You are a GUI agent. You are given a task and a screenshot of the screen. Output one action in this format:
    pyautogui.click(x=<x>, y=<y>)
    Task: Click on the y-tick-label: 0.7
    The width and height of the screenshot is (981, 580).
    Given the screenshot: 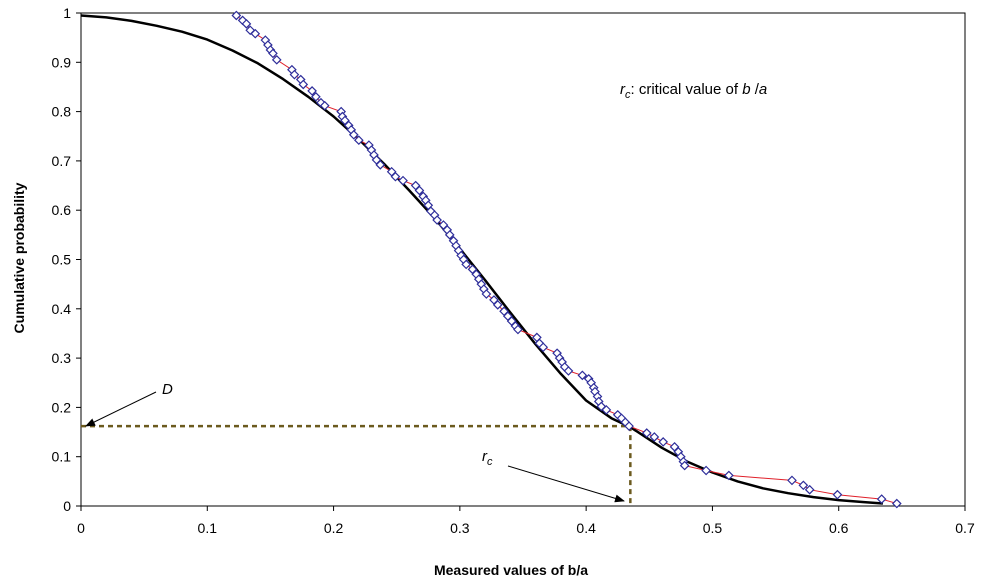 What is the action you would take?
    pyautogui.click(x=62, y=161)
    